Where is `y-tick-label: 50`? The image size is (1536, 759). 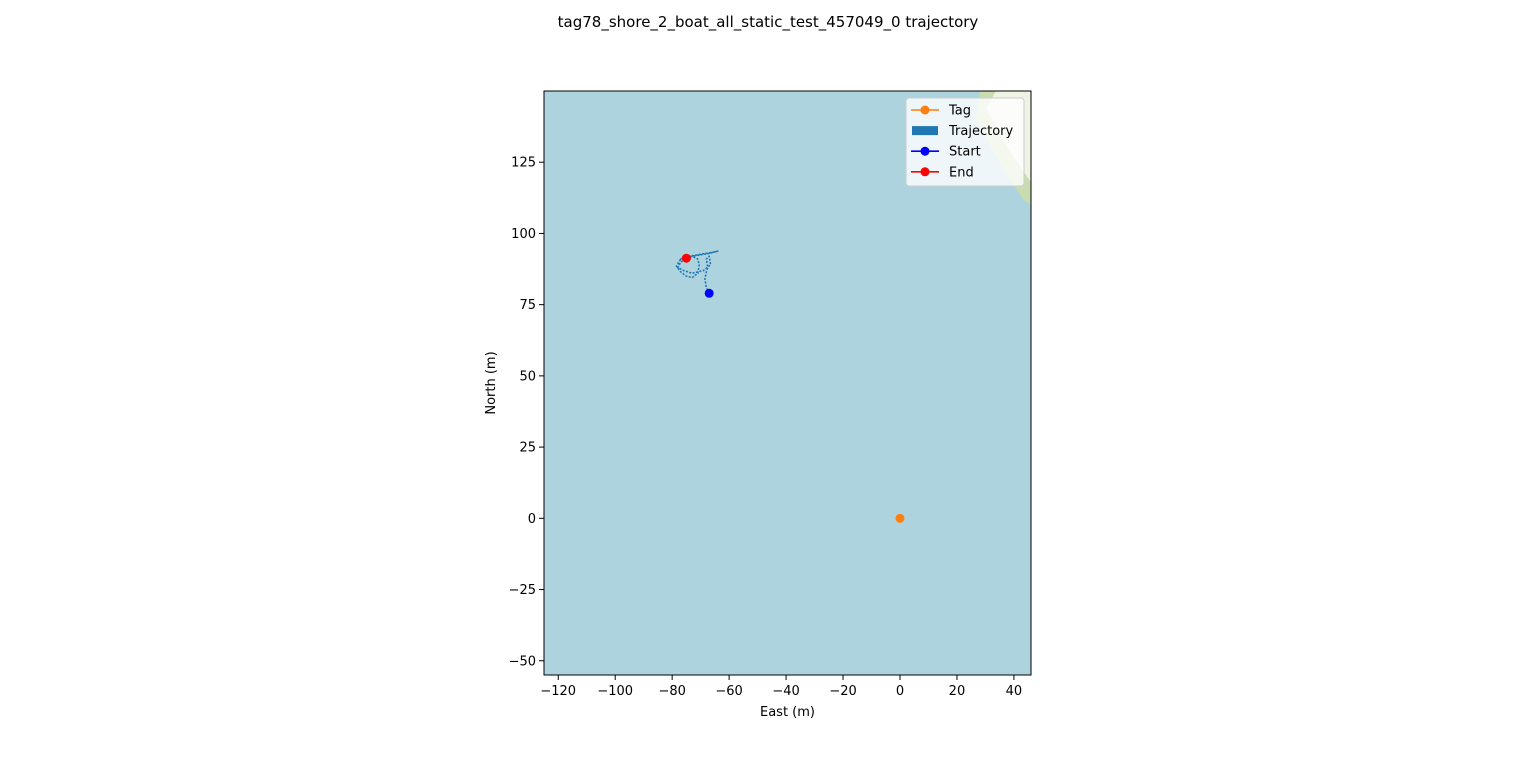 y-tick-label: 50 is located at coordinates (527, 376).